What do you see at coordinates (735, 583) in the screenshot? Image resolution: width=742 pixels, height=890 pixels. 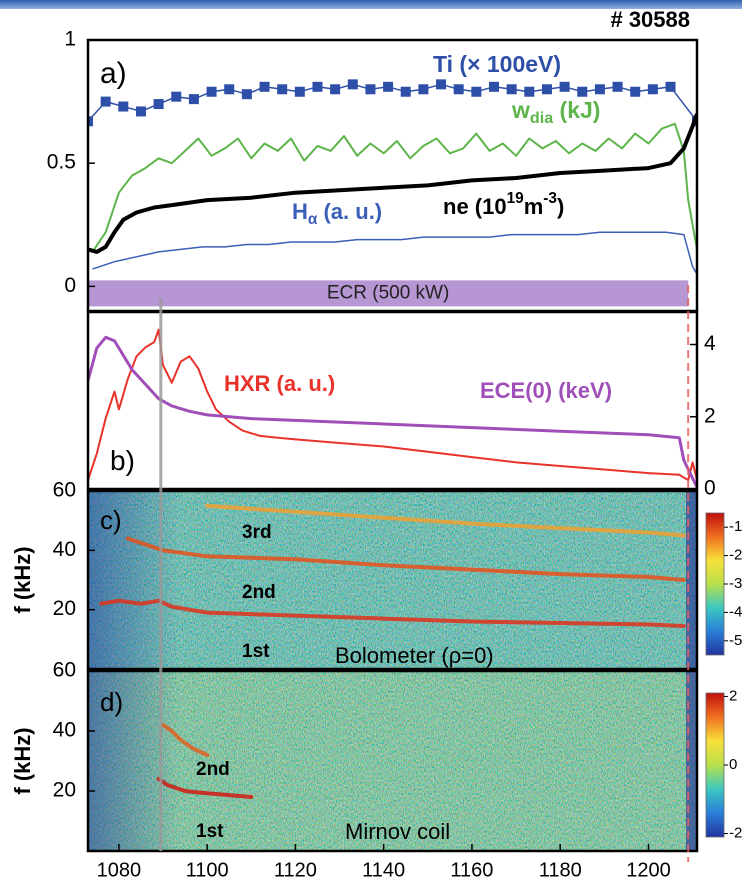 I see `colorbar-label: -3` at bounding box center [735, 583].